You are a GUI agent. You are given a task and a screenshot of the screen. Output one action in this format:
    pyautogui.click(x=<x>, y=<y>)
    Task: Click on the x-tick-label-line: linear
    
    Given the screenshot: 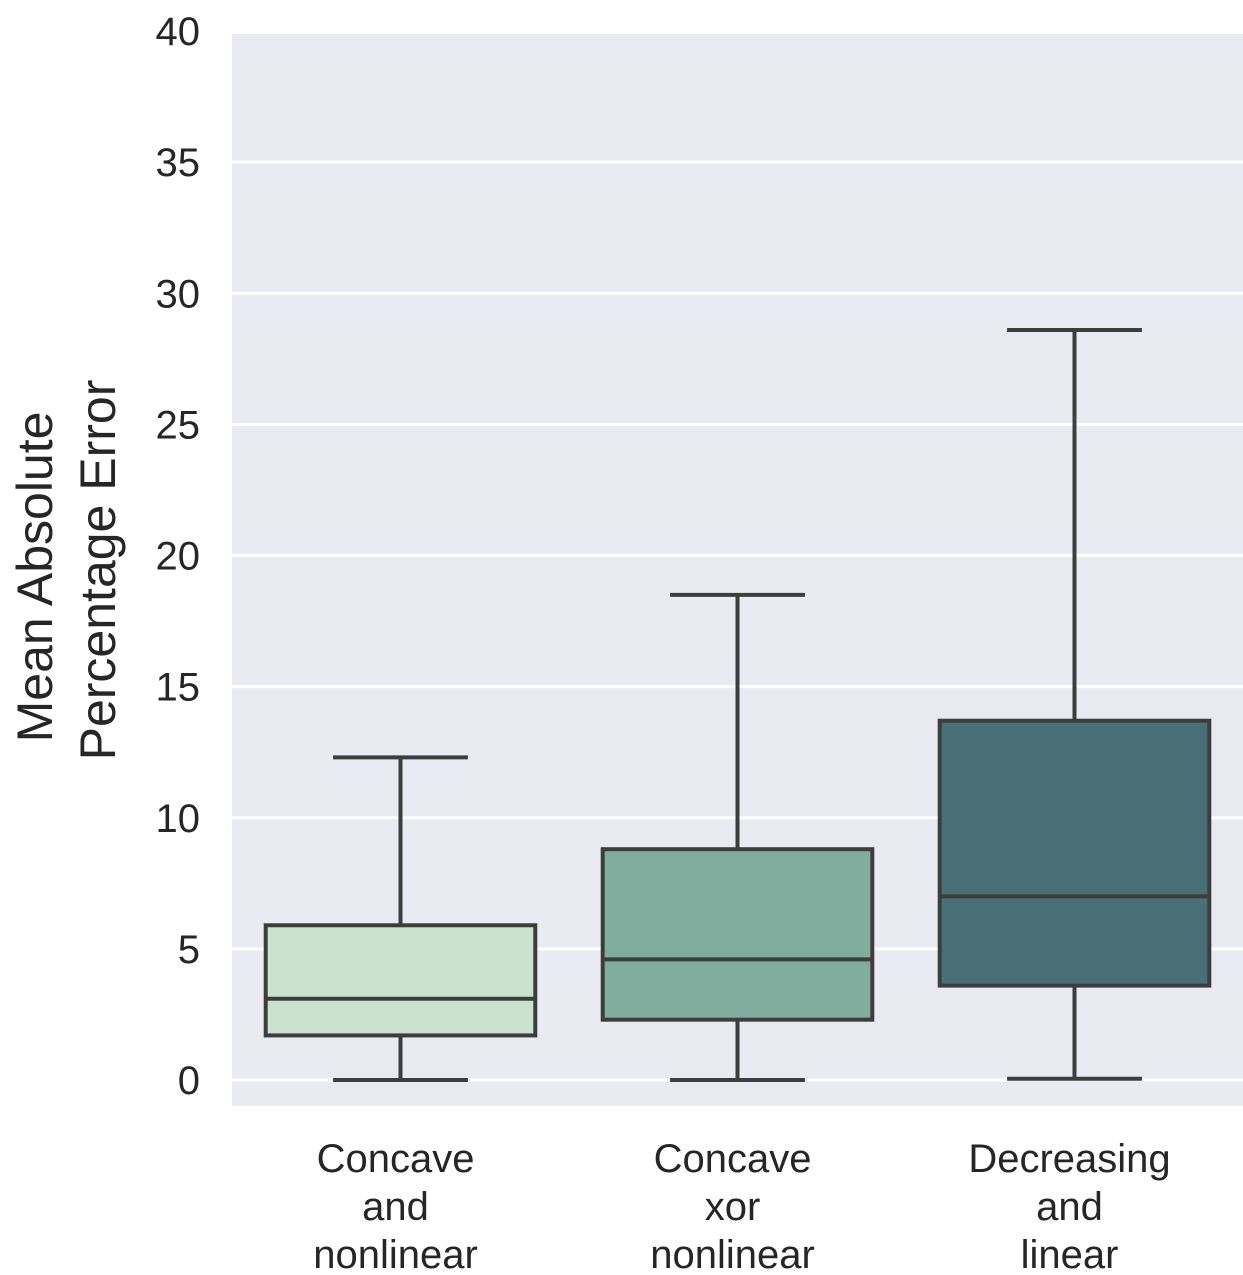 What is the action you would take?
    pyautogui.click(x=1070, y=1254)
    